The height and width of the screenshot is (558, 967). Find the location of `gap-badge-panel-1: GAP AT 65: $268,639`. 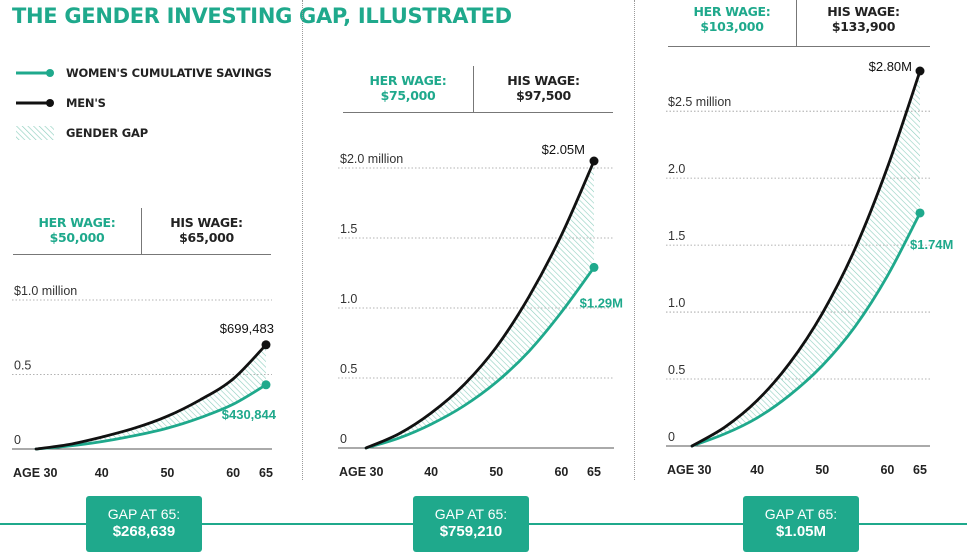

gap-badge-panel-1: GAP AT 65: $268,639 is located at coordinates (144, 524).